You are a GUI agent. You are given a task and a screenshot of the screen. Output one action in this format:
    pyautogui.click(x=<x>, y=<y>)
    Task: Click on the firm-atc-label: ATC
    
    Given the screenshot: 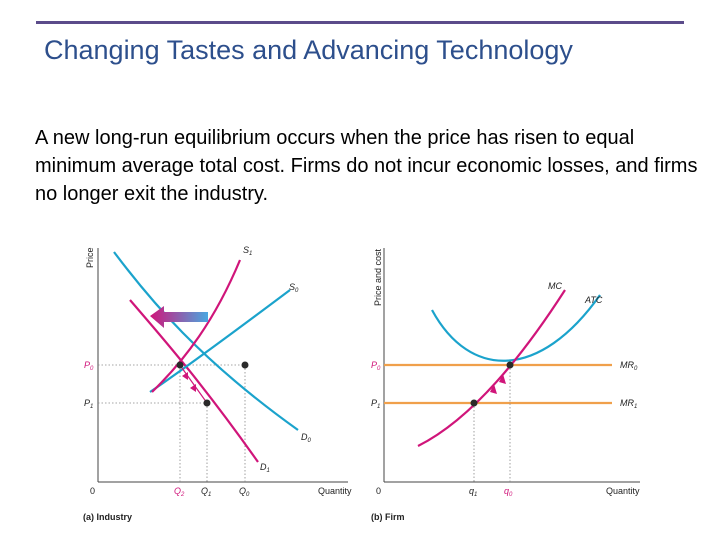 What is the action you would take?
    pyautogui.click(x=593, y=300)
    